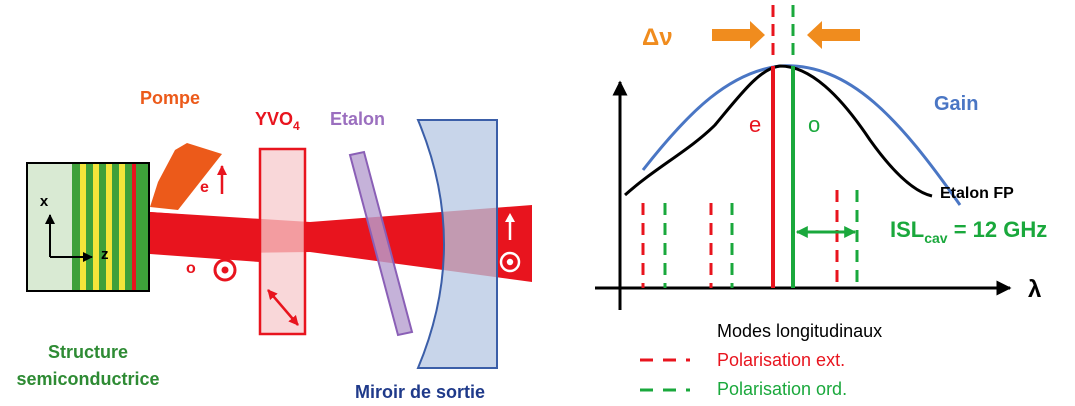 The height and width of the screenshot is (406, 1075). I want to click on isl-label: ISLcav = 12 GHz, so click(968, 231).